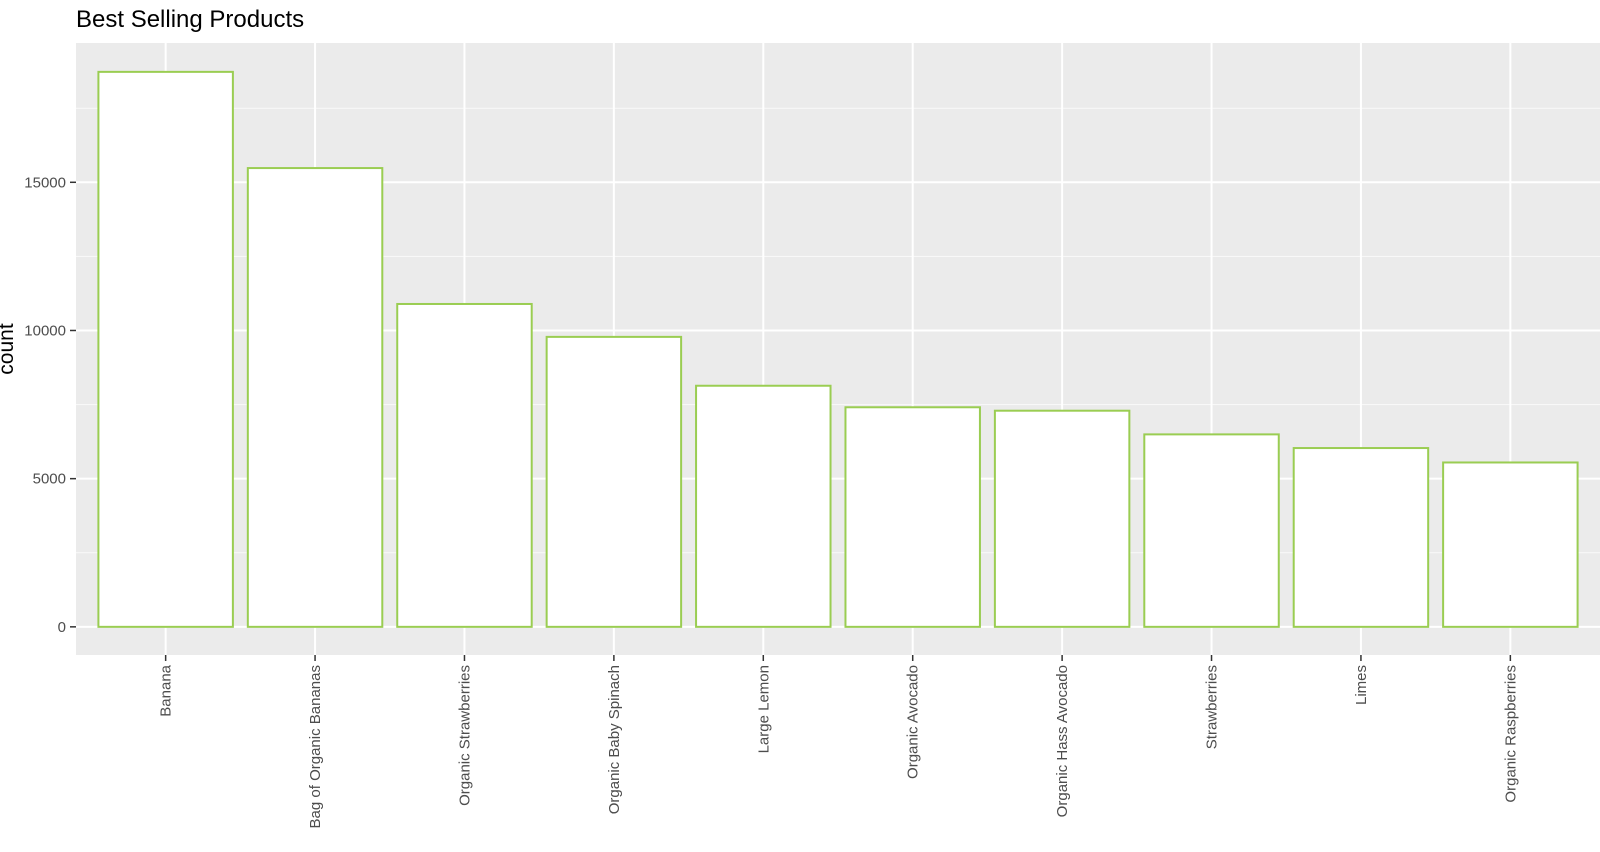 The image size is (1600, 852). What do you see at coordinates (1361, 537) in the screenshot?
I see `bar-limes` at bounding box center [1361, 537].